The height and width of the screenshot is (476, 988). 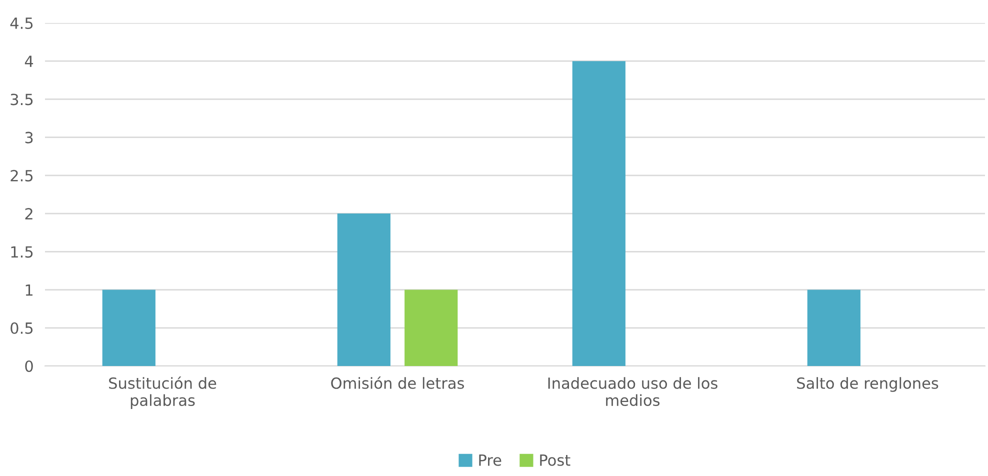 What do you see at coordinates (28, 214) in the screenshot?
I see `y-tick-label: 2` at bounding box center [28, 214].